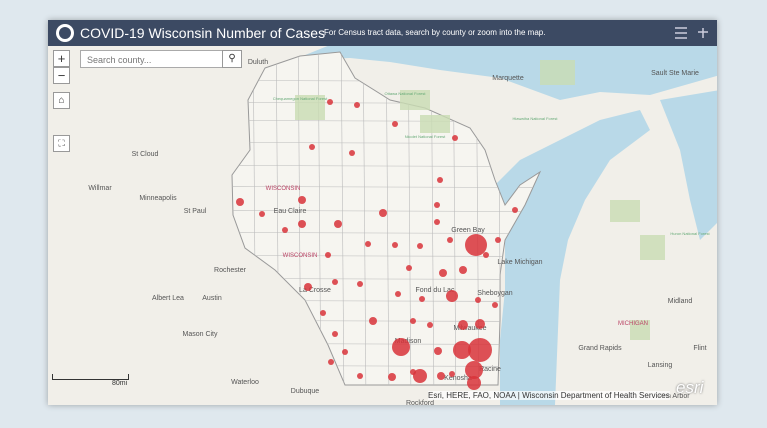 This screenshot has height=428, width=767. I want to click on place-label: Green Bay, so click(468, 230).